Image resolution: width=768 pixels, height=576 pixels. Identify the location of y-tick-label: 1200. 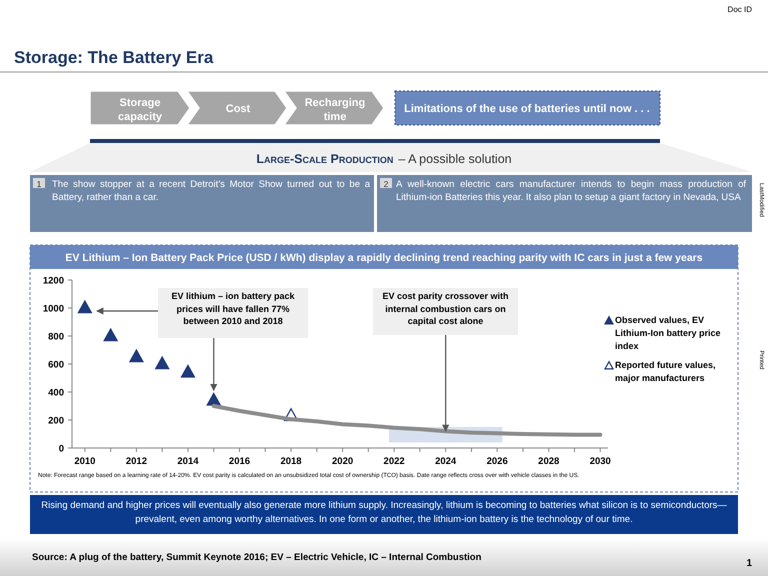
(53, 281).